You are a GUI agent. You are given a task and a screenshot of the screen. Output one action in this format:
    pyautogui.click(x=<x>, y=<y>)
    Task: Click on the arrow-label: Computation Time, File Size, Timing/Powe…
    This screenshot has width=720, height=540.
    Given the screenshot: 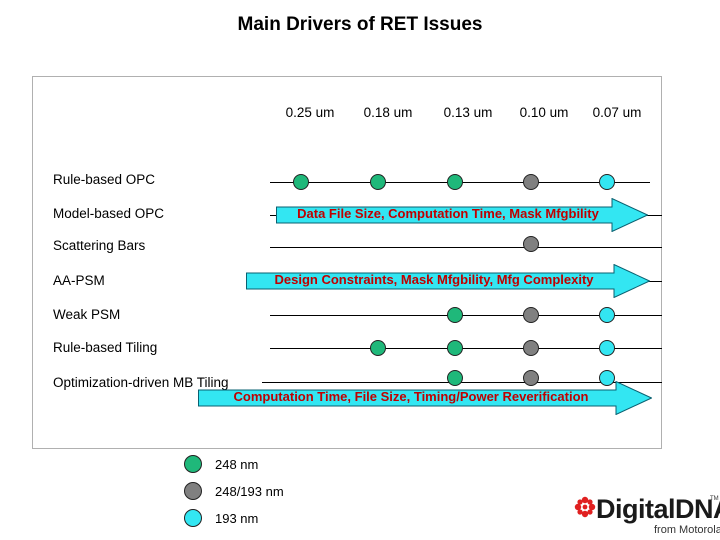 What is the action you would take?
    pyautogui.click(x=411, y=396)
    